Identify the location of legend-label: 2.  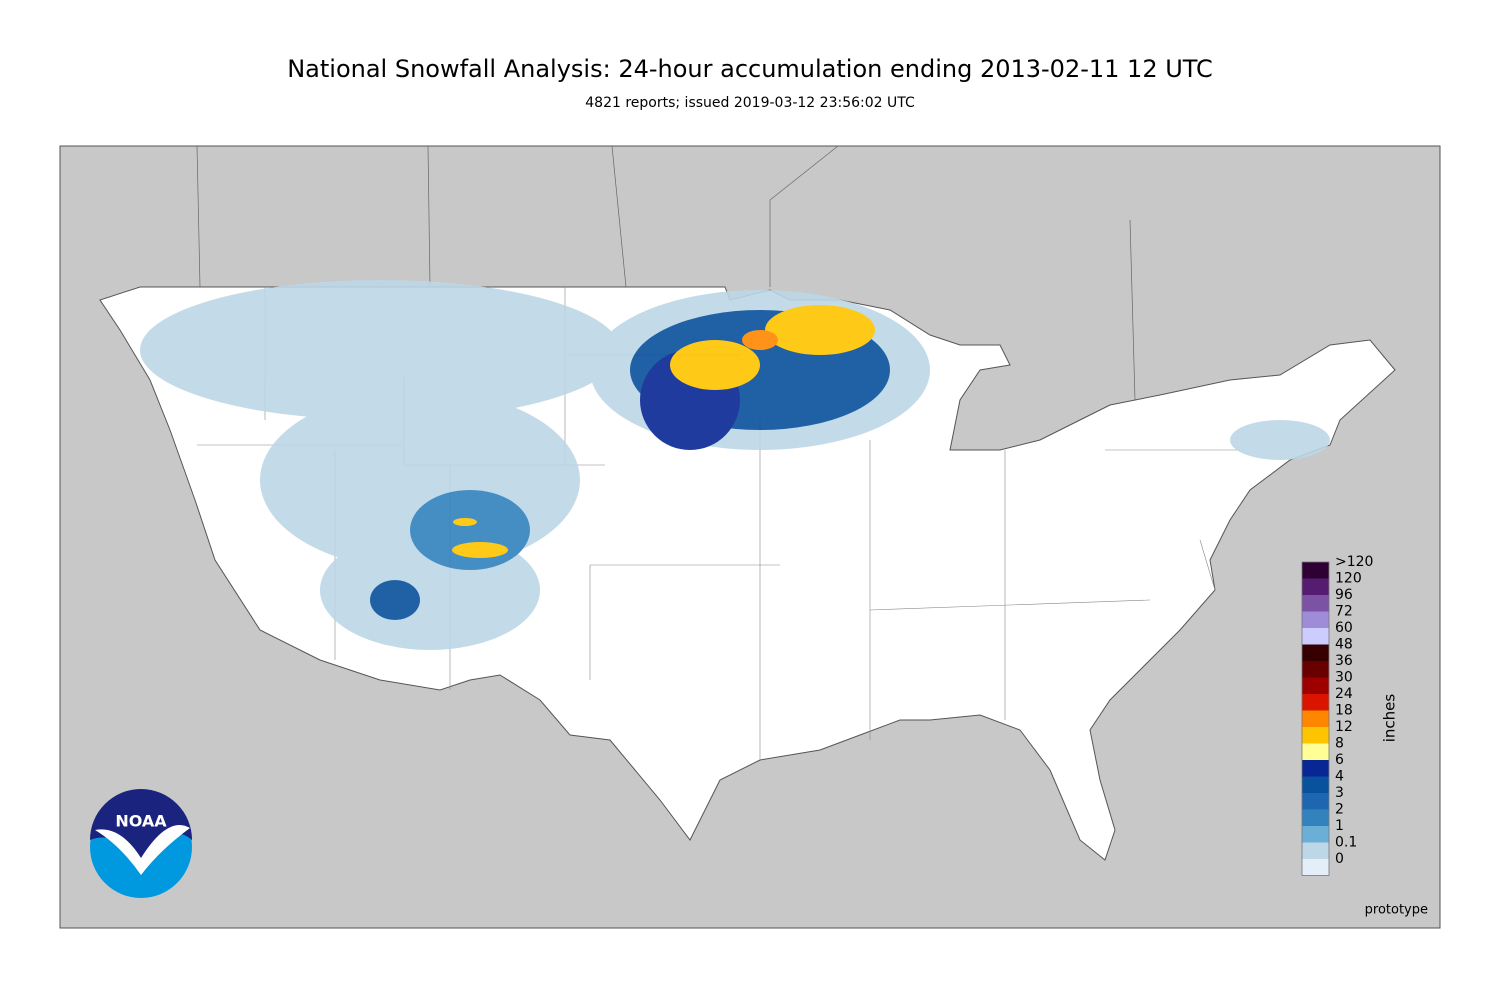
(1339, 810).